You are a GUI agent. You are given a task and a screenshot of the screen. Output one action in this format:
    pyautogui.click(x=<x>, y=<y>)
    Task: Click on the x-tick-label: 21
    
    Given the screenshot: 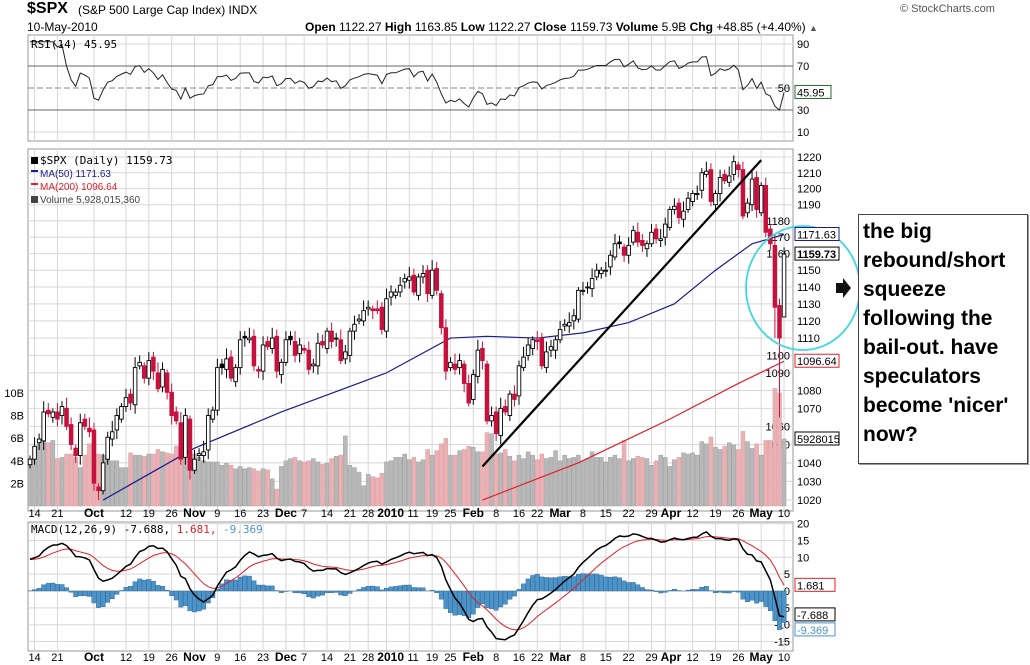 What is the action you would take?
    pyautogui.click(x=57, y=658)
    